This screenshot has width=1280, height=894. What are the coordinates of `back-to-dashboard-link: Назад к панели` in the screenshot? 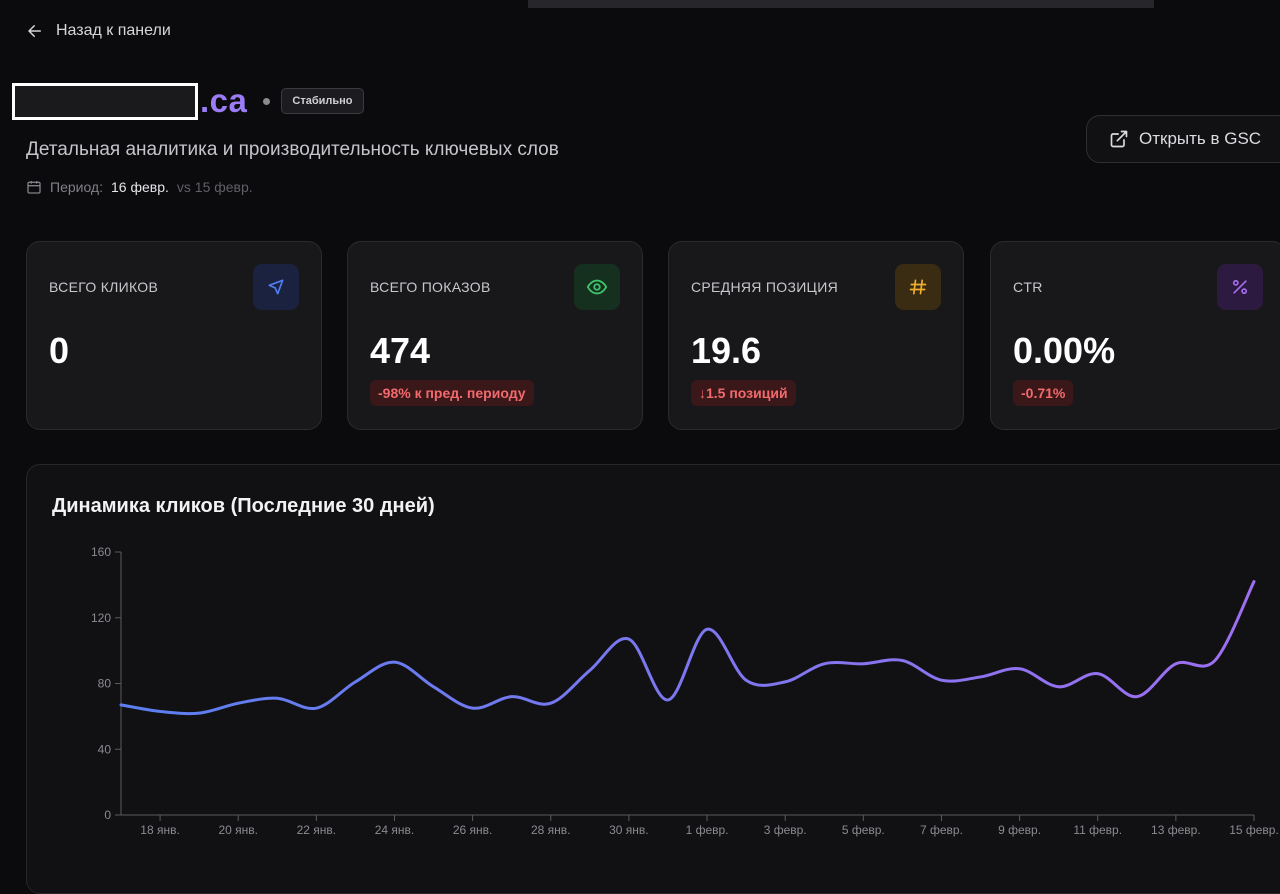 It's located at (98, 31).